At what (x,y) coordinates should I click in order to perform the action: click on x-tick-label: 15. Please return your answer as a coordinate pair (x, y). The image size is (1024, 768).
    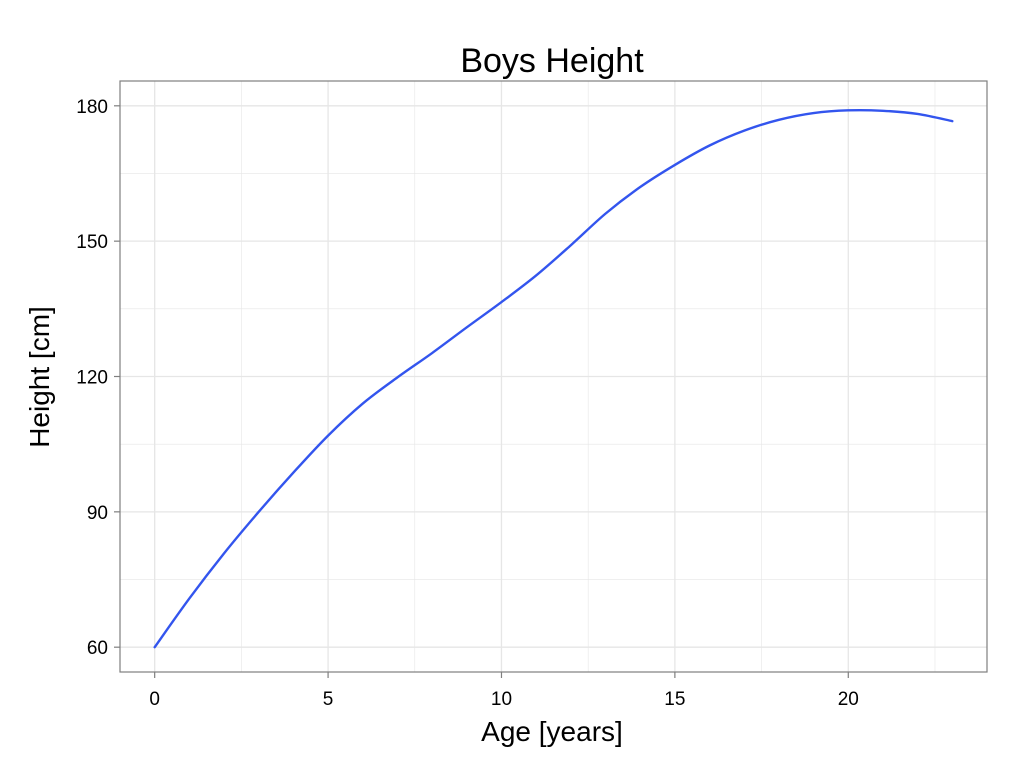
    Looking at the image, I should click on (674, 699).